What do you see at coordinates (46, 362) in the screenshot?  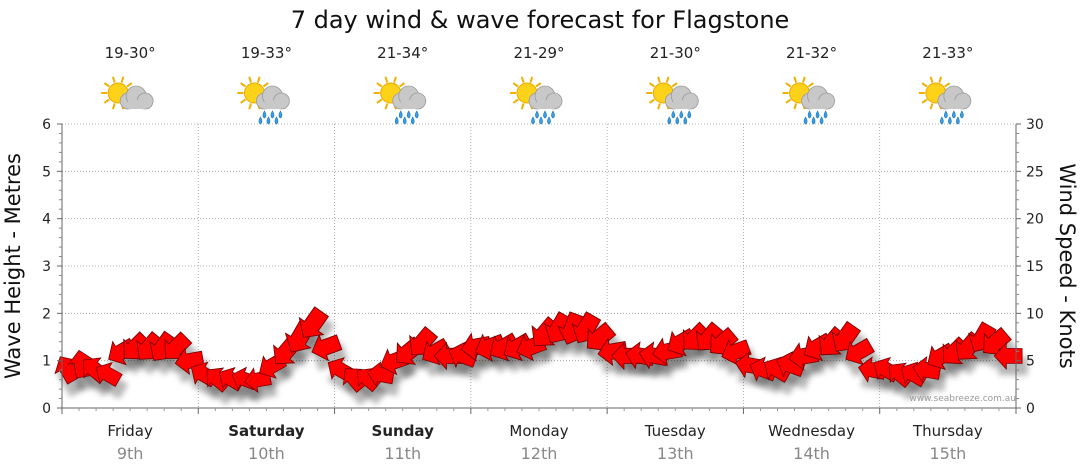 I see `left-tick-label: 1` at bounding box center [46, 362].